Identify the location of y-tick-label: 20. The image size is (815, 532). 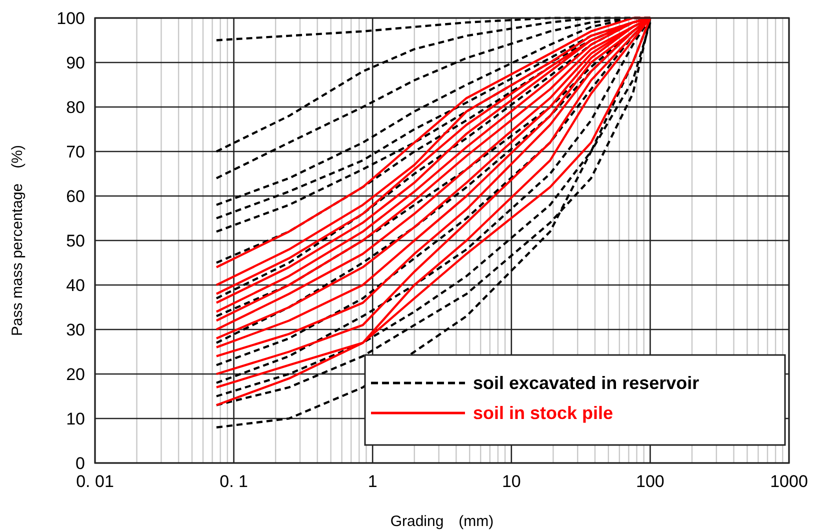
(75, 374).